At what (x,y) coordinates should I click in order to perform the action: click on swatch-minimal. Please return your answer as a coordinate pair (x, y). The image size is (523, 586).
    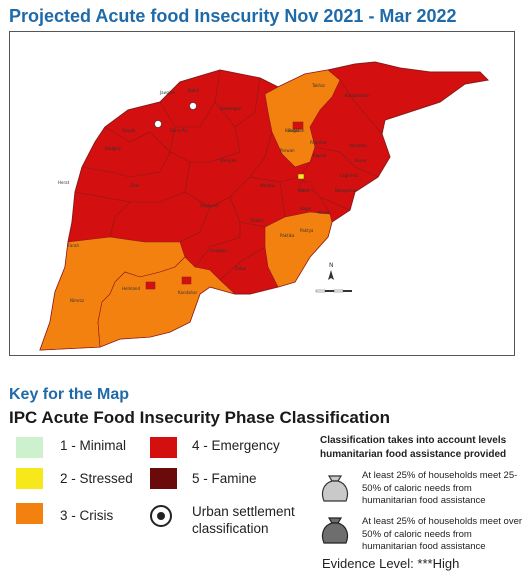
    Looking at the image, I should click on (29, 447).